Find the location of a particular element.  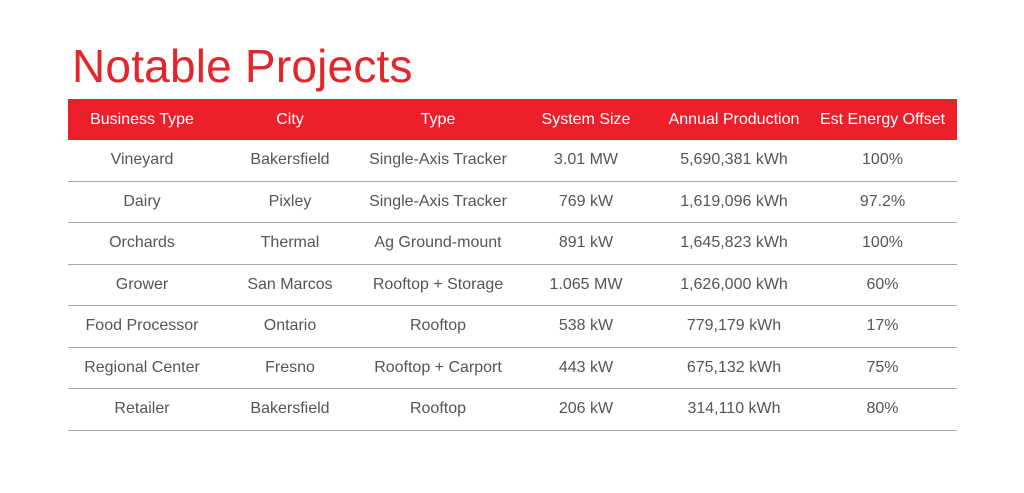

cell-city: Pixley is located at coordinates (290, 202).